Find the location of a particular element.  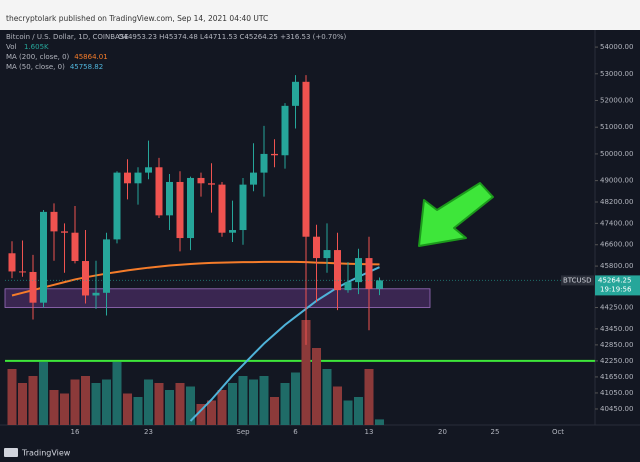

zone is located at coordinates (217, 298).